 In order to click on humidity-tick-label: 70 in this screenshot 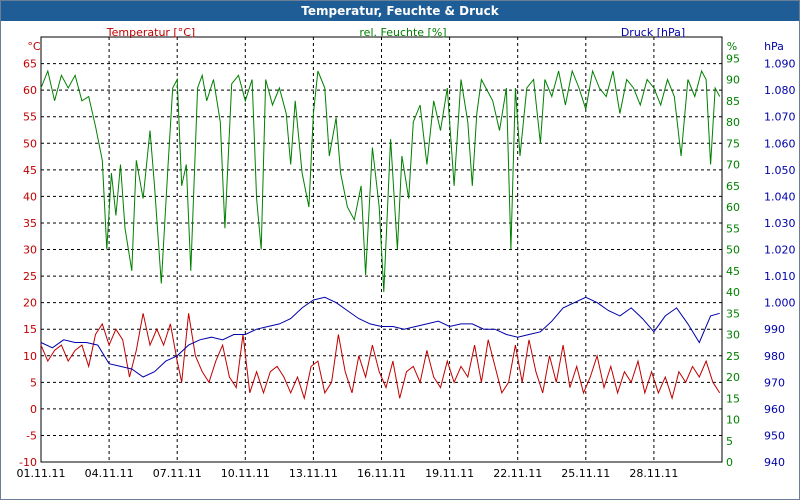, I will do `click(733, 165)`.